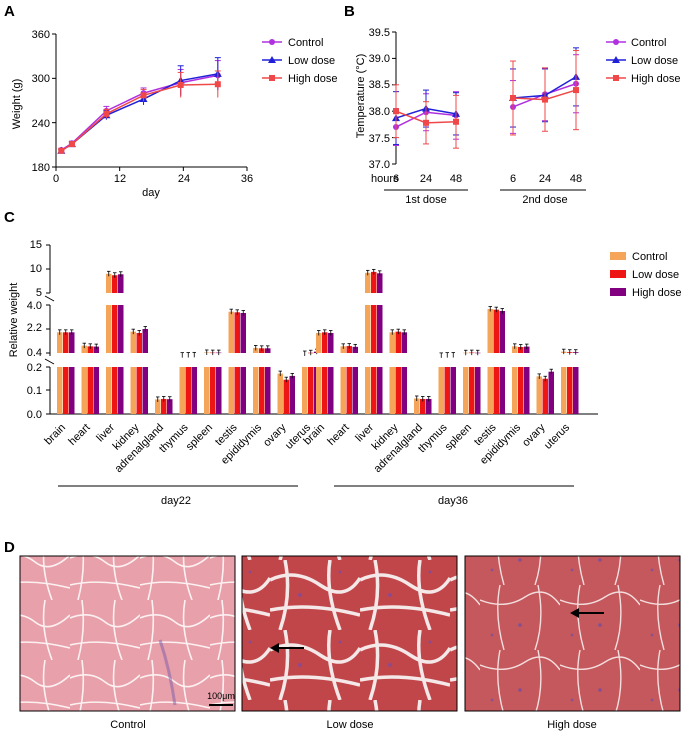  What do you see at coordinates (576, 179) in the screenshot?
I see `tick-label-x-48b: 48` at bounding box center [576, 179].